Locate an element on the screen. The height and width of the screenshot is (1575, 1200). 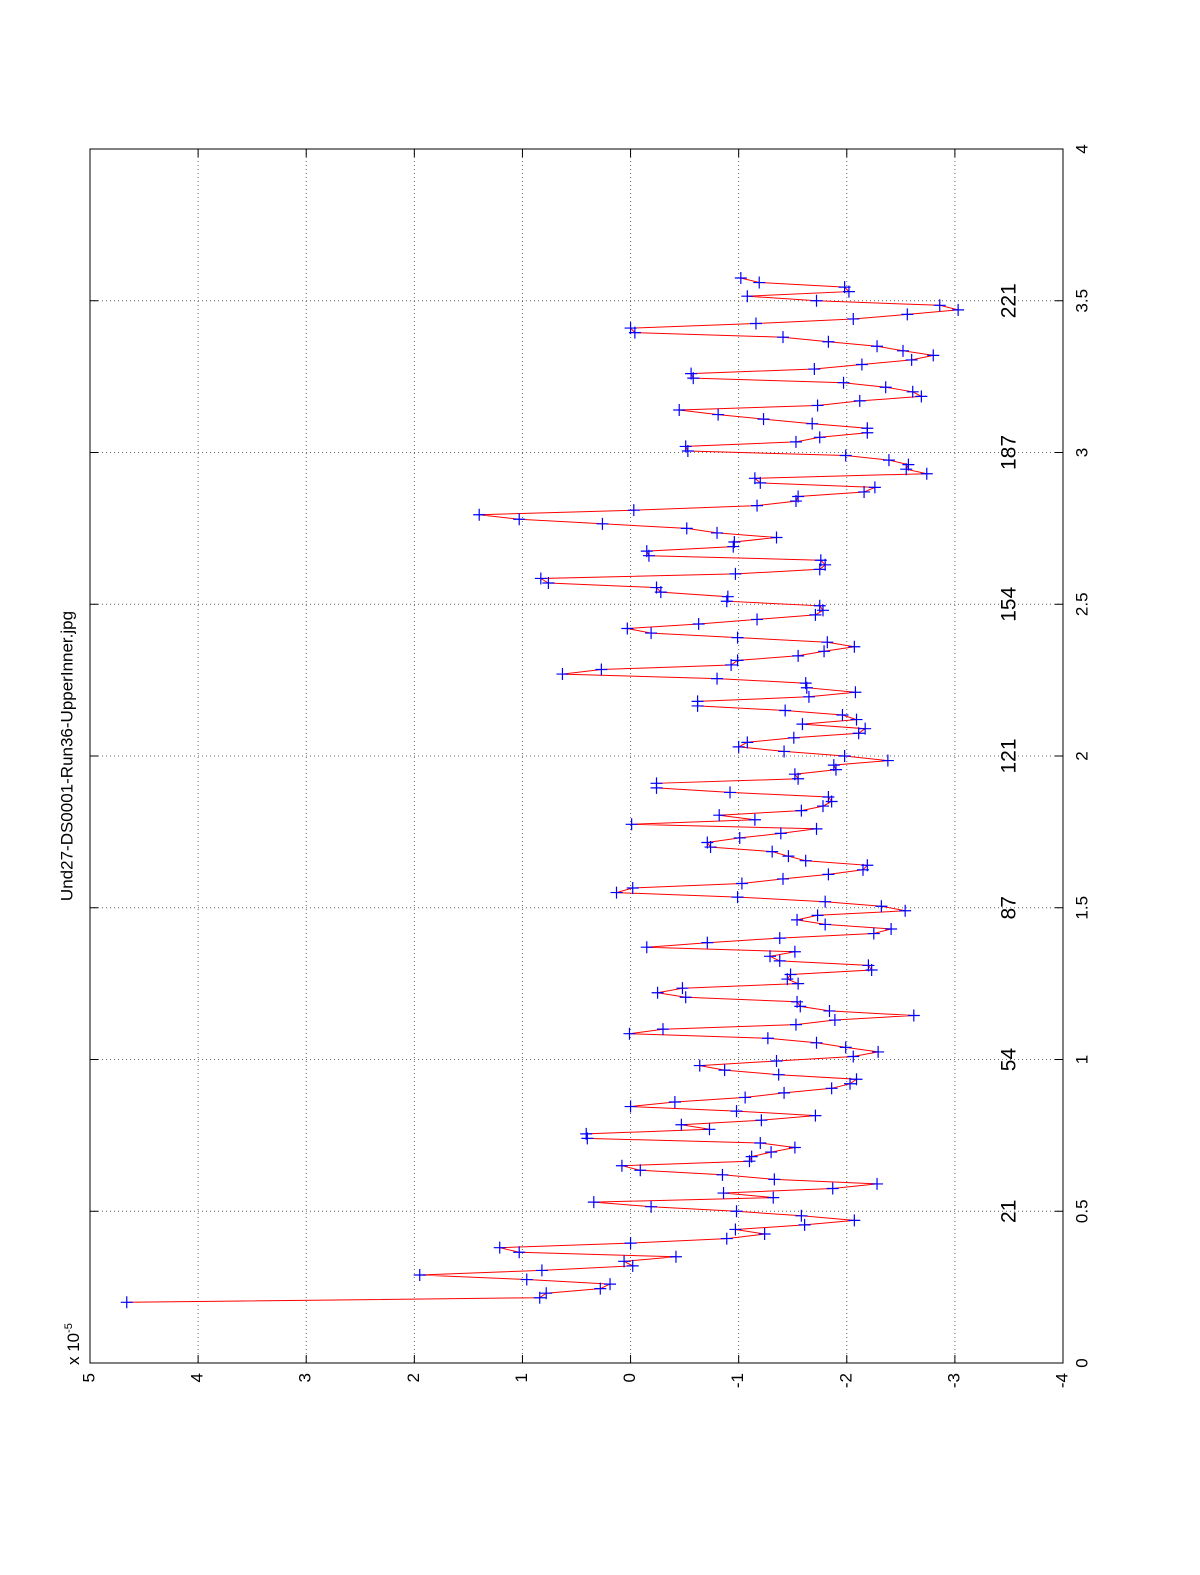
annotation: 21 is located at coordinates (1009, 1211).